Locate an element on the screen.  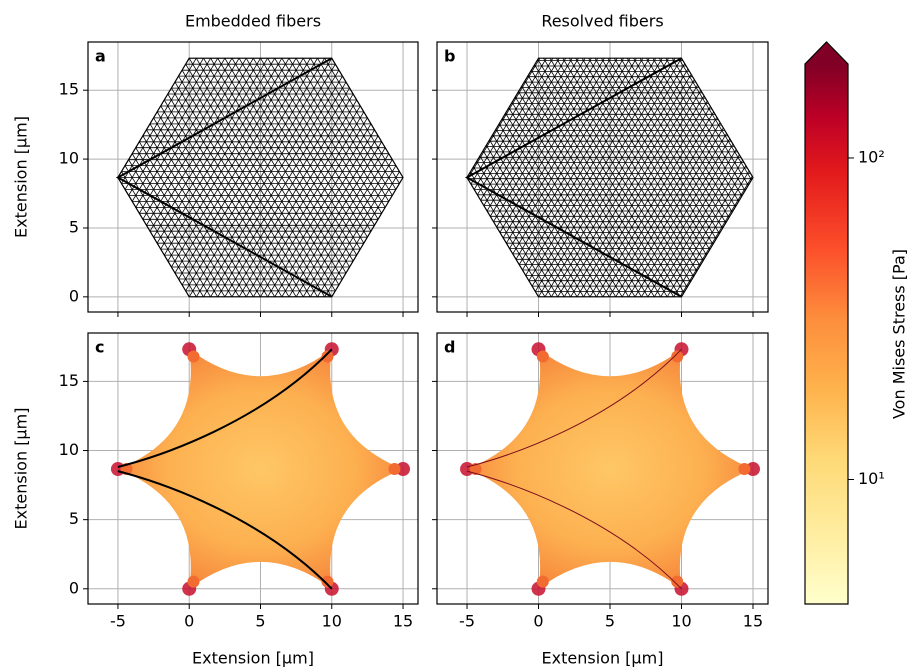
panel-label: a is located at coordinates (100, 56).